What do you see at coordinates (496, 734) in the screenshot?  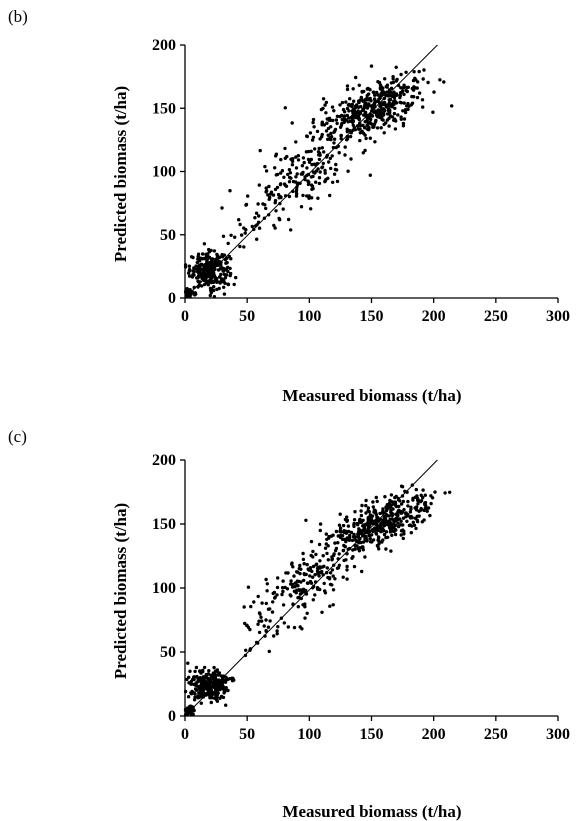 I see `x-tick-label: 250` at bounding box center [496, 734].